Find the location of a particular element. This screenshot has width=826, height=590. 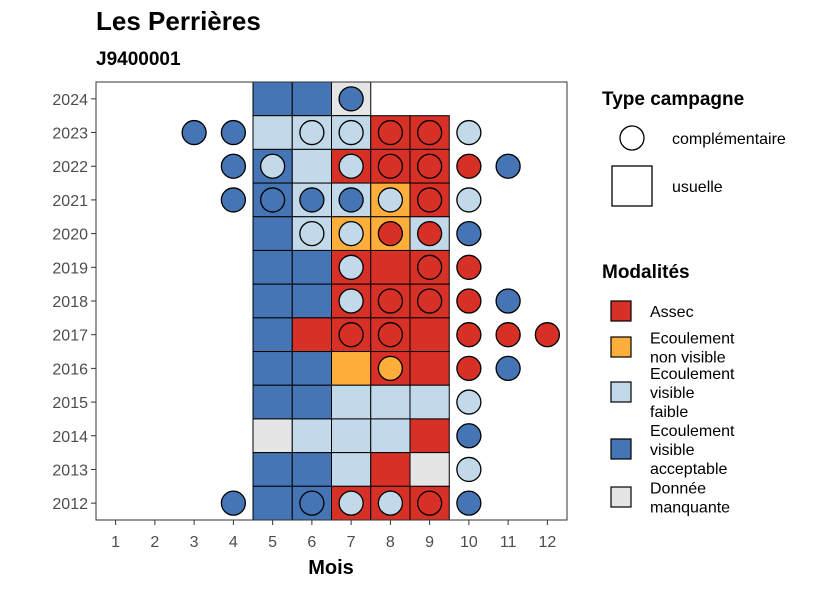

legend-modality-label: acceptable is located at coordinates (688, 469).